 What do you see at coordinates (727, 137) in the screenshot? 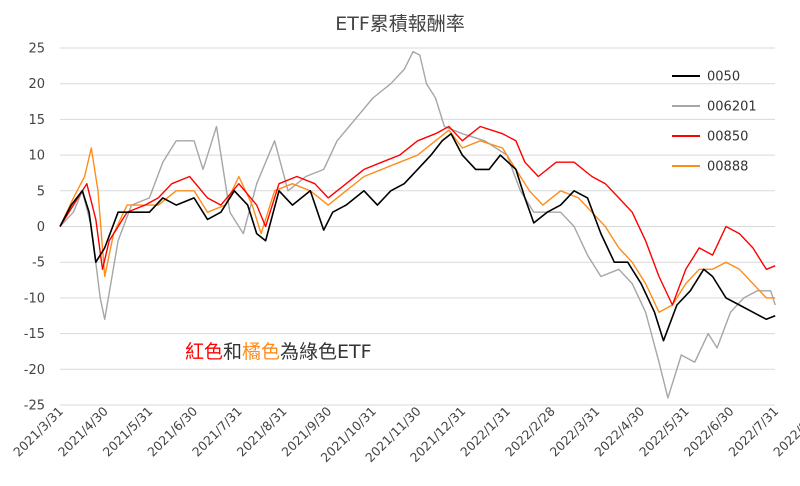
I see `legend-label-00850: 00850` at bounding box center [727, 137].